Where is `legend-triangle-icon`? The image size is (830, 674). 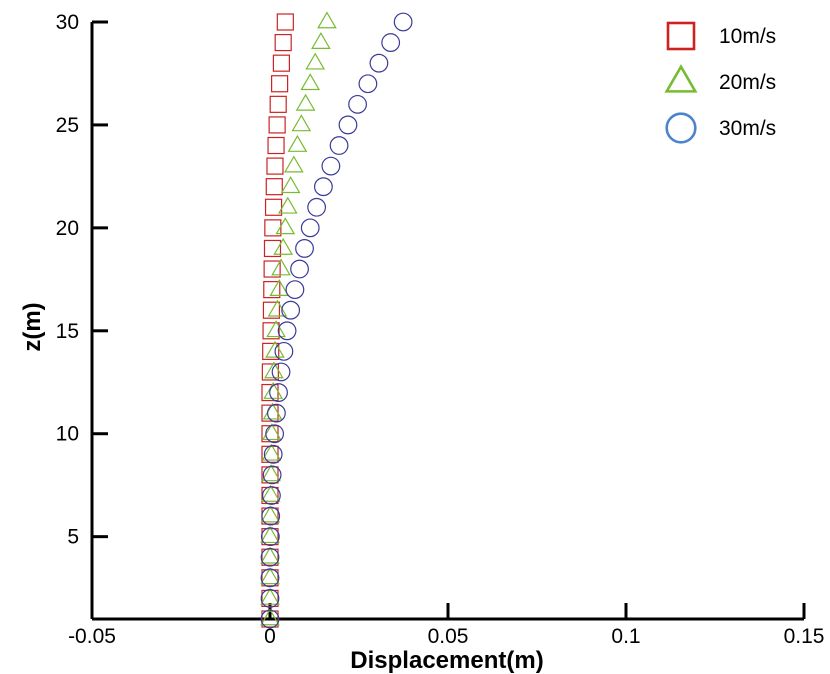
legend-triangle-icon is located at coordinates (681, 78).